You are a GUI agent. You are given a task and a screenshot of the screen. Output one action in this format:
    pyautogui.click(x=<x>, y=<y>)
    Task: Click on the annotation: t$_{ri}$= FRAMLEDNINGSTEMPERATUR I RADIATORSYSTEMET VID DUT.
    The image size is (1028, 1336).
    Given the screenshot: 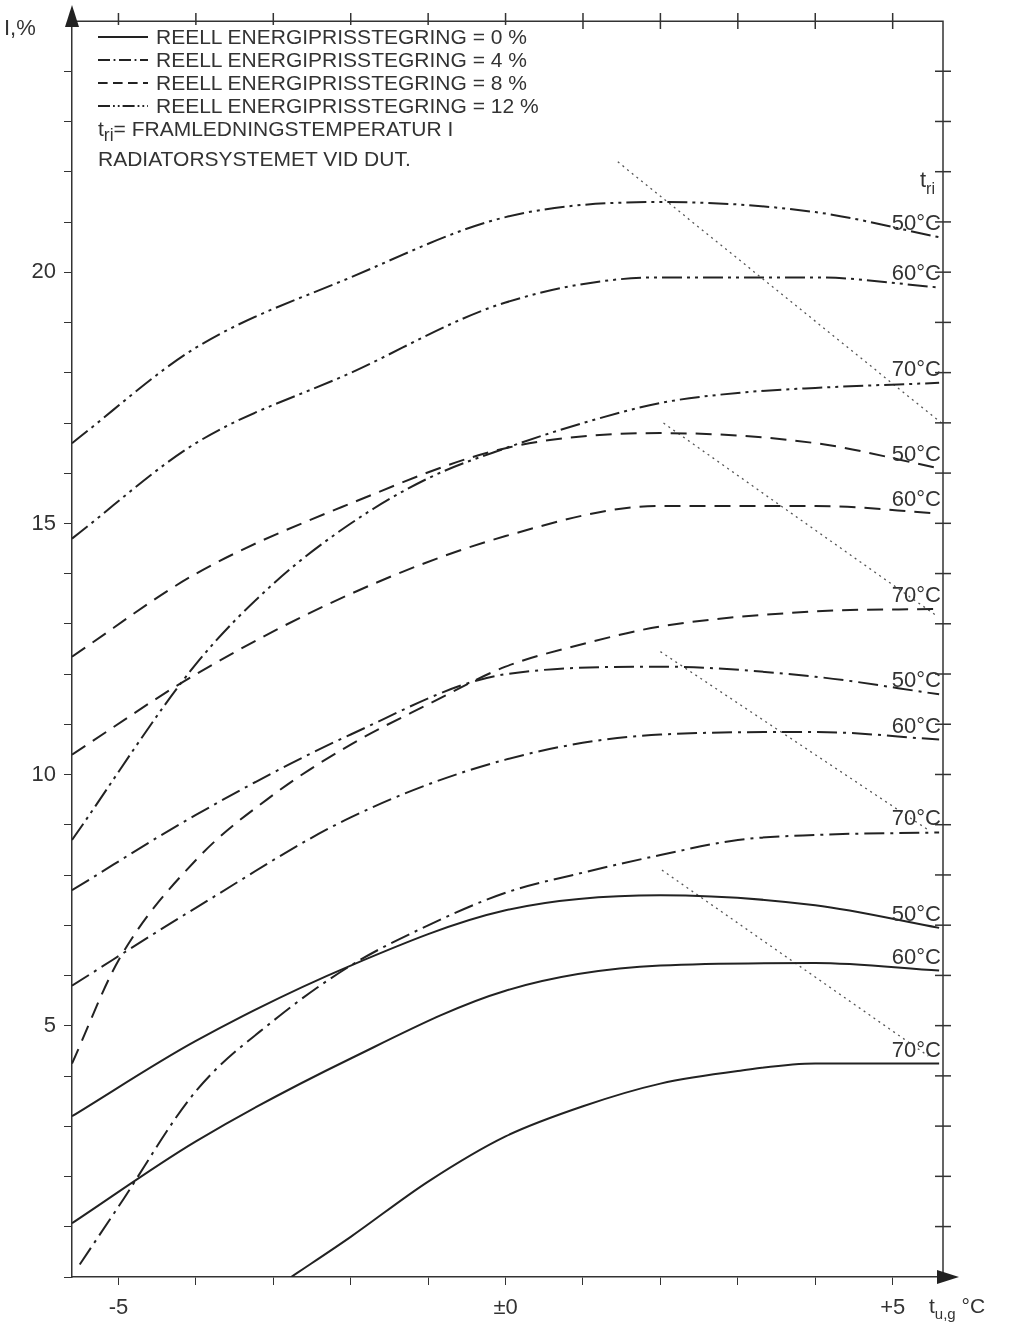 What is the action you would take?
    pyautogui.click(x=276, y=144)
    